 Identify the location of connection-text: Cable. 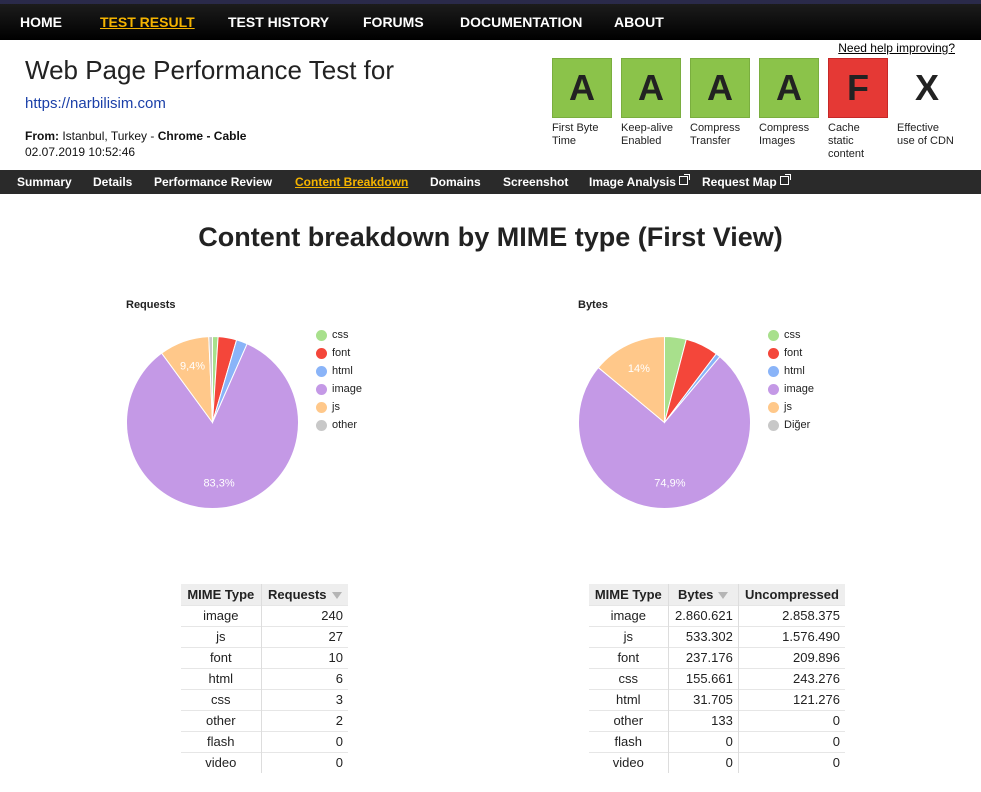
(230, 136).